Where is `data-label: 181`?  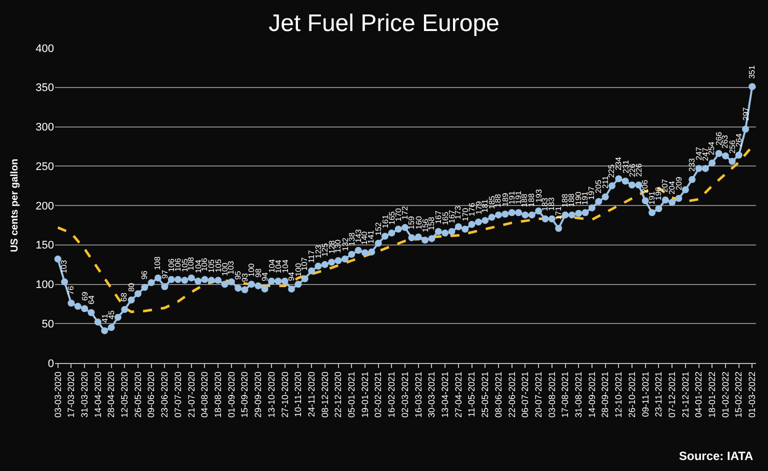 data-label: 181 is located at coordinates (485, 205).